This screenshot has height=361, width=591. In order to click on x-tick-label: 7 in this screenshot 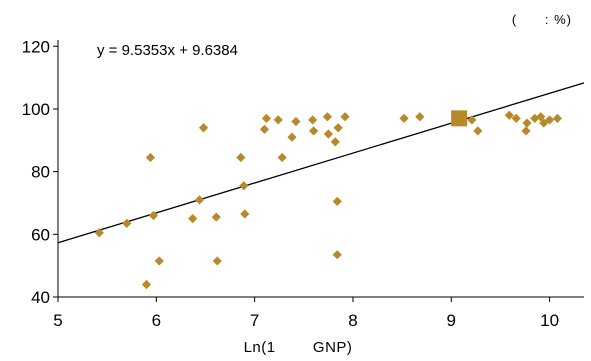, I will do `click(254, 320)`.